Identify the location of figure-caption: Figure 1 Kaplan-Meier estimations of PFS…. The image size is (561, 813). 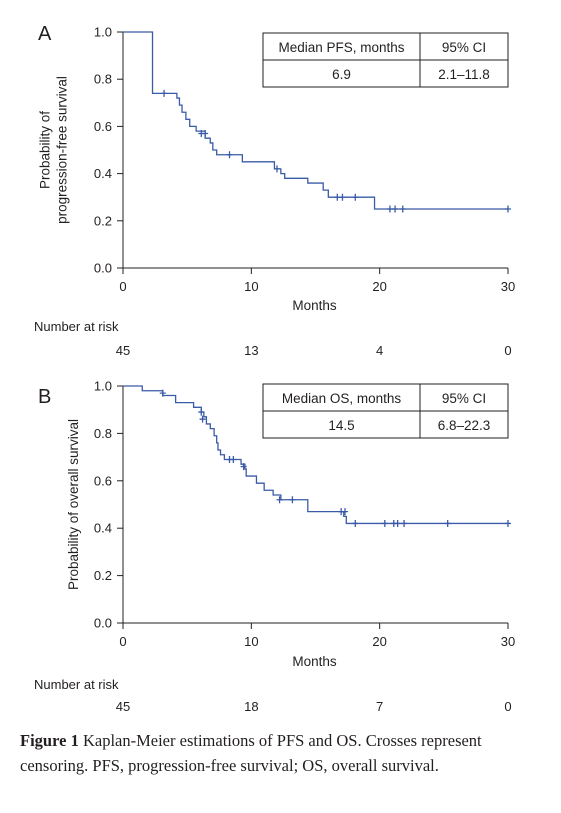
(282, 753).